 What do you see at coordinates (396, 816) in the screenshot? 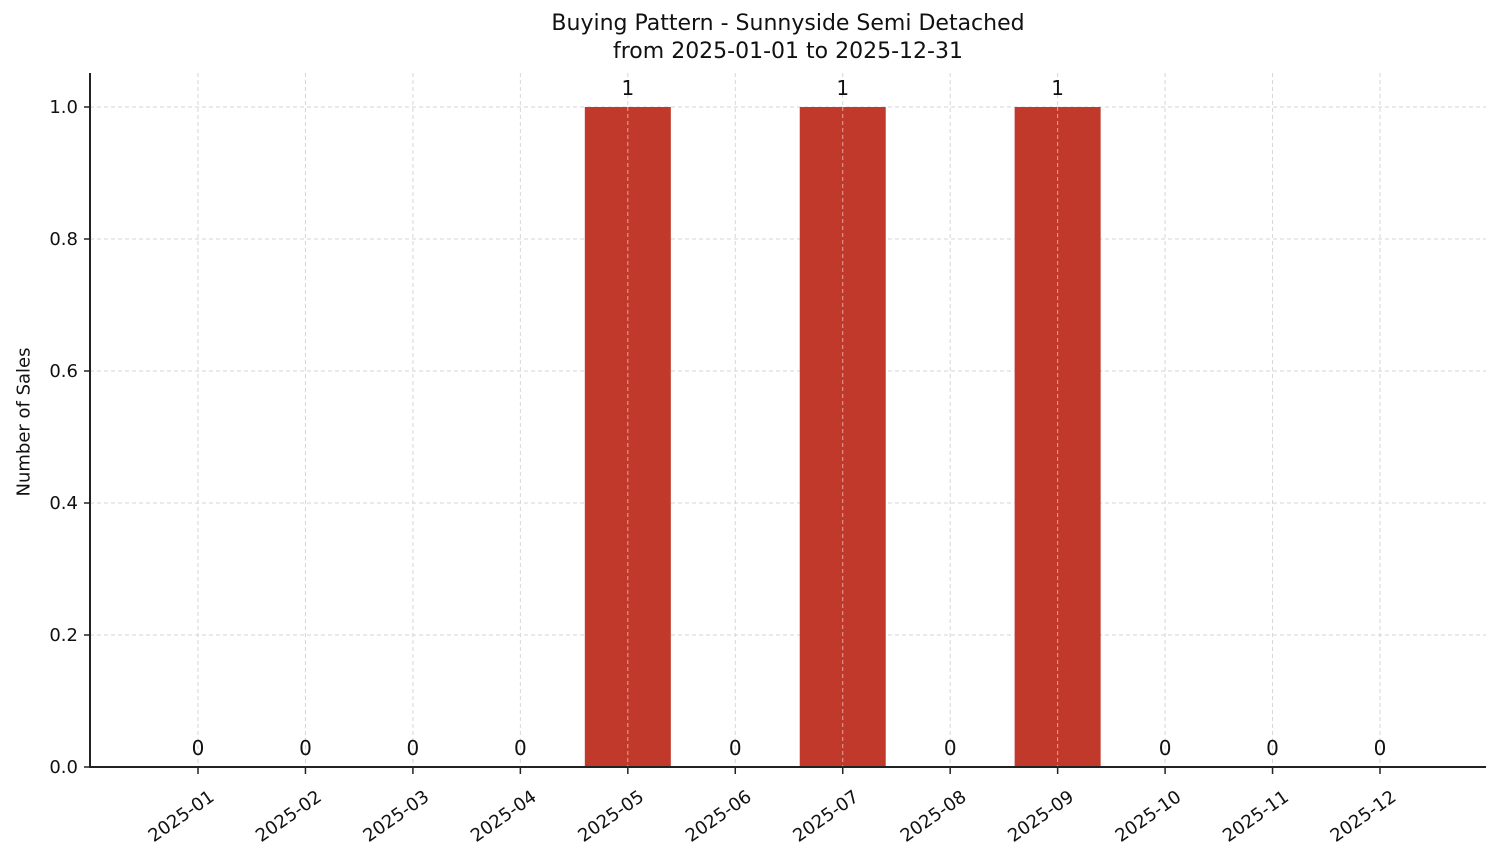
I see `x-tick-label: 2025-03` at bounding box center [396, 816].